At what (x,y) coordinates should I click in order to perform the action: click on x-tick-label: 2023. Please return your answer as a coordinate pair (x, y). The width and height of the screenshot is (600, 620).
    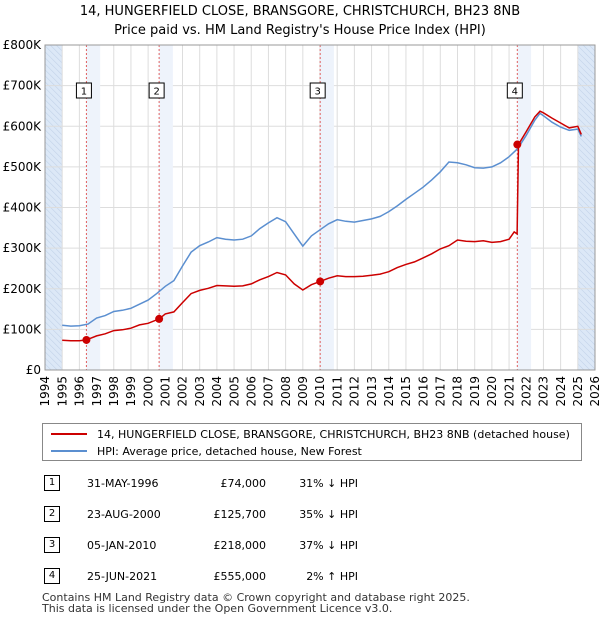
    Looking at the image, I should click on (544, 391).